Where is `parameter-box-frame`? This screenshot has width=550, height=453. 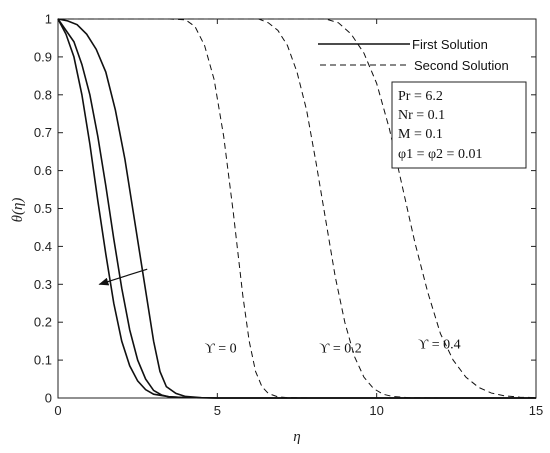 parameter-box-frame is located at coordinates (459, 125).